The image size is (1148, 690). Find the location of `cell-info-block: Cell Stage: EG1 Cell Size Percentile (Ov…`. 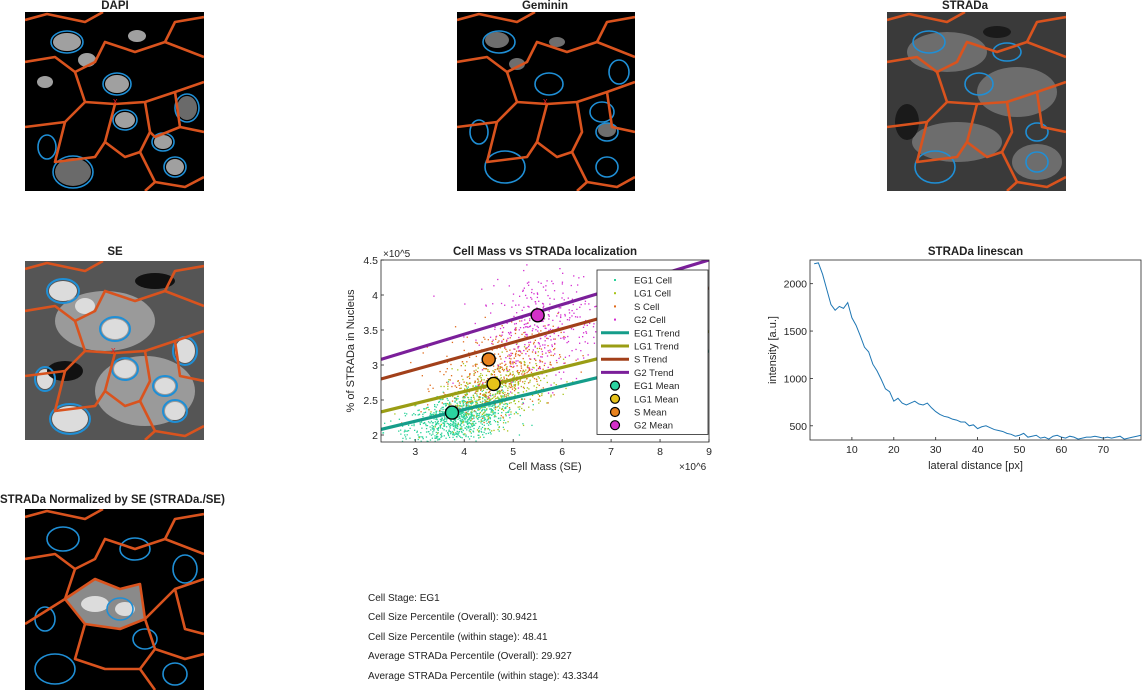

cell-info-block: Cell Stage: EG1 Cell Size Percentile (Ov… is located at coordinates (483, 637).